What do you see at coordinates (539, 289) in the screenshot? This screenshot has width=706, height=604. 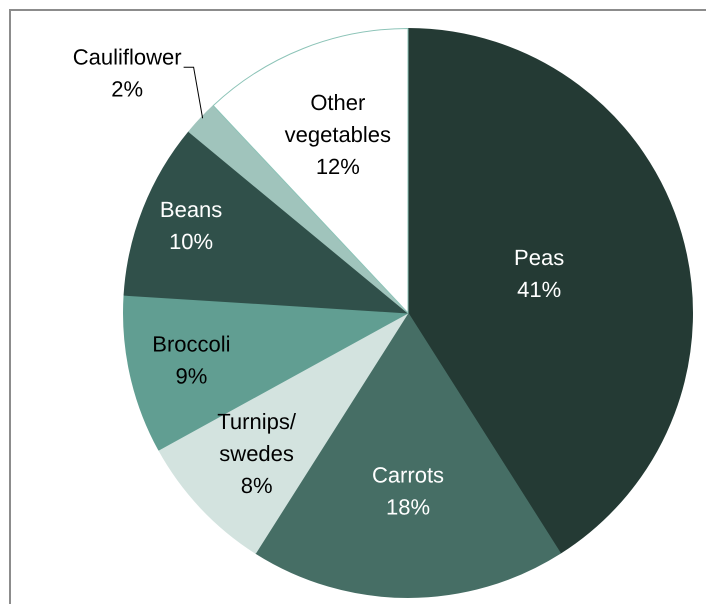 I see `data-label: 41%` at bounding box center [539, 289].